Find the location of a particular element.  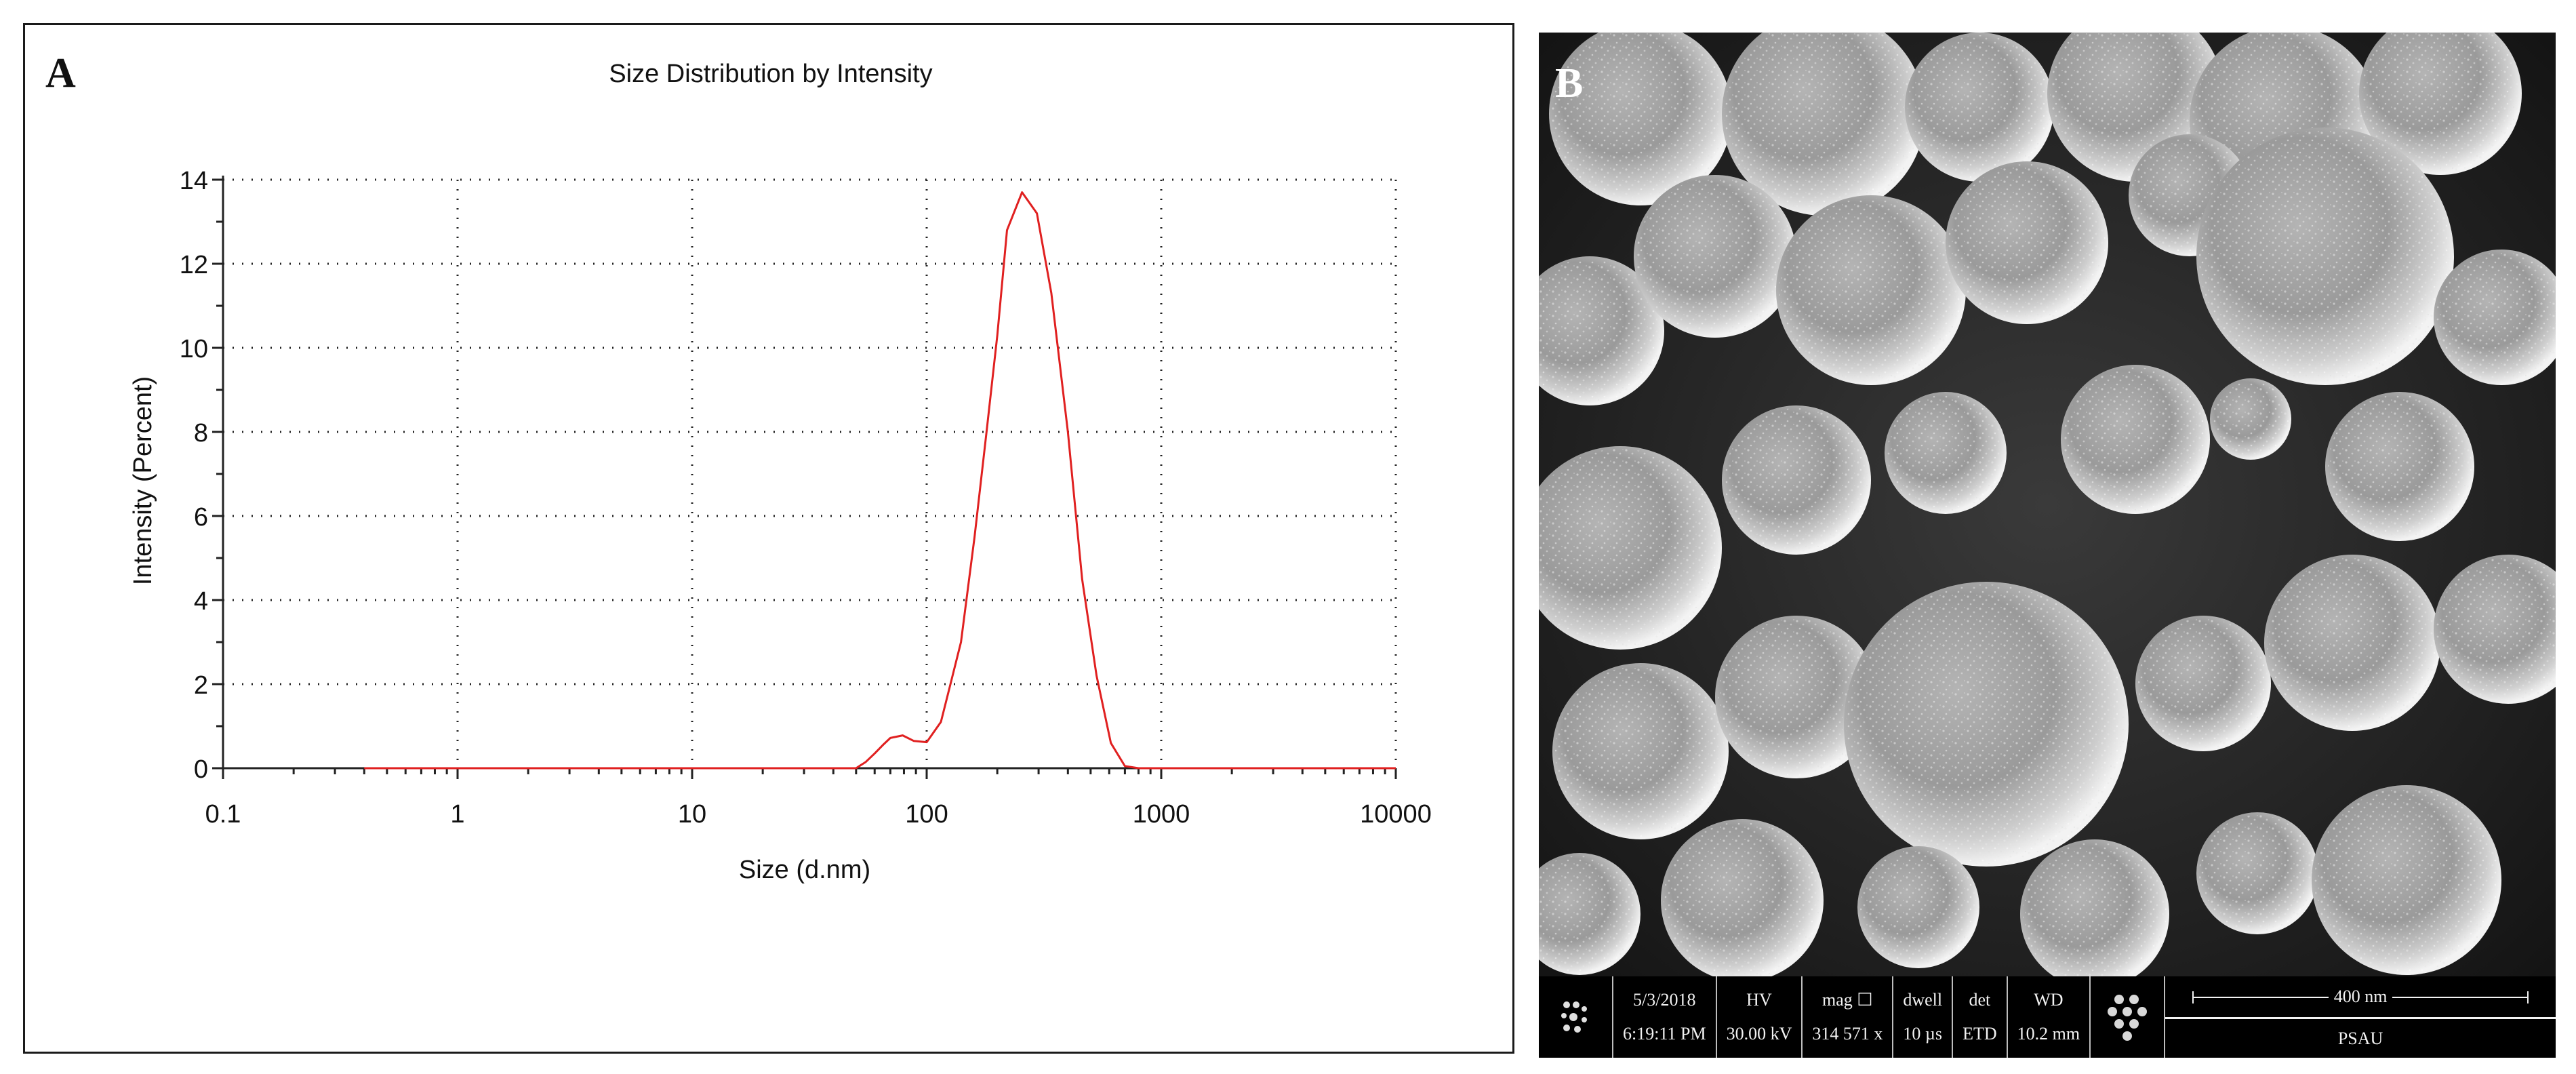

dwell-cell: dwell 10 µs is located at coordinates (1922, 1017).